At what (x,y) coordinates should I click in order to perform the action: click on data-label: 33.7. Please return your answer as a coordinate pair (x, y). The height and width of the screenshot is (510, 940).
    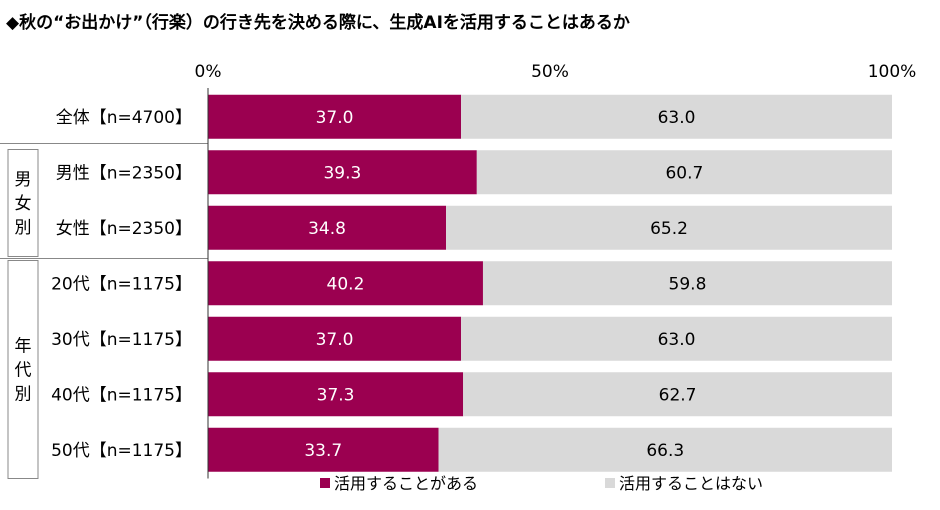
    Looking at the image, I should click on (323, 451).